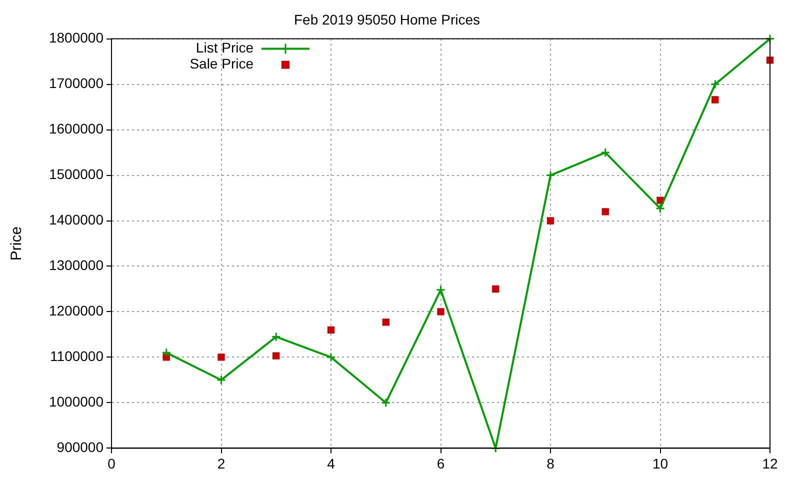 This screenshot has width=800, height=480. What do you see at coordinates (440, 463) in the screenshot?
I see `x-tick-label: 6` at bounding box center [440, 463].